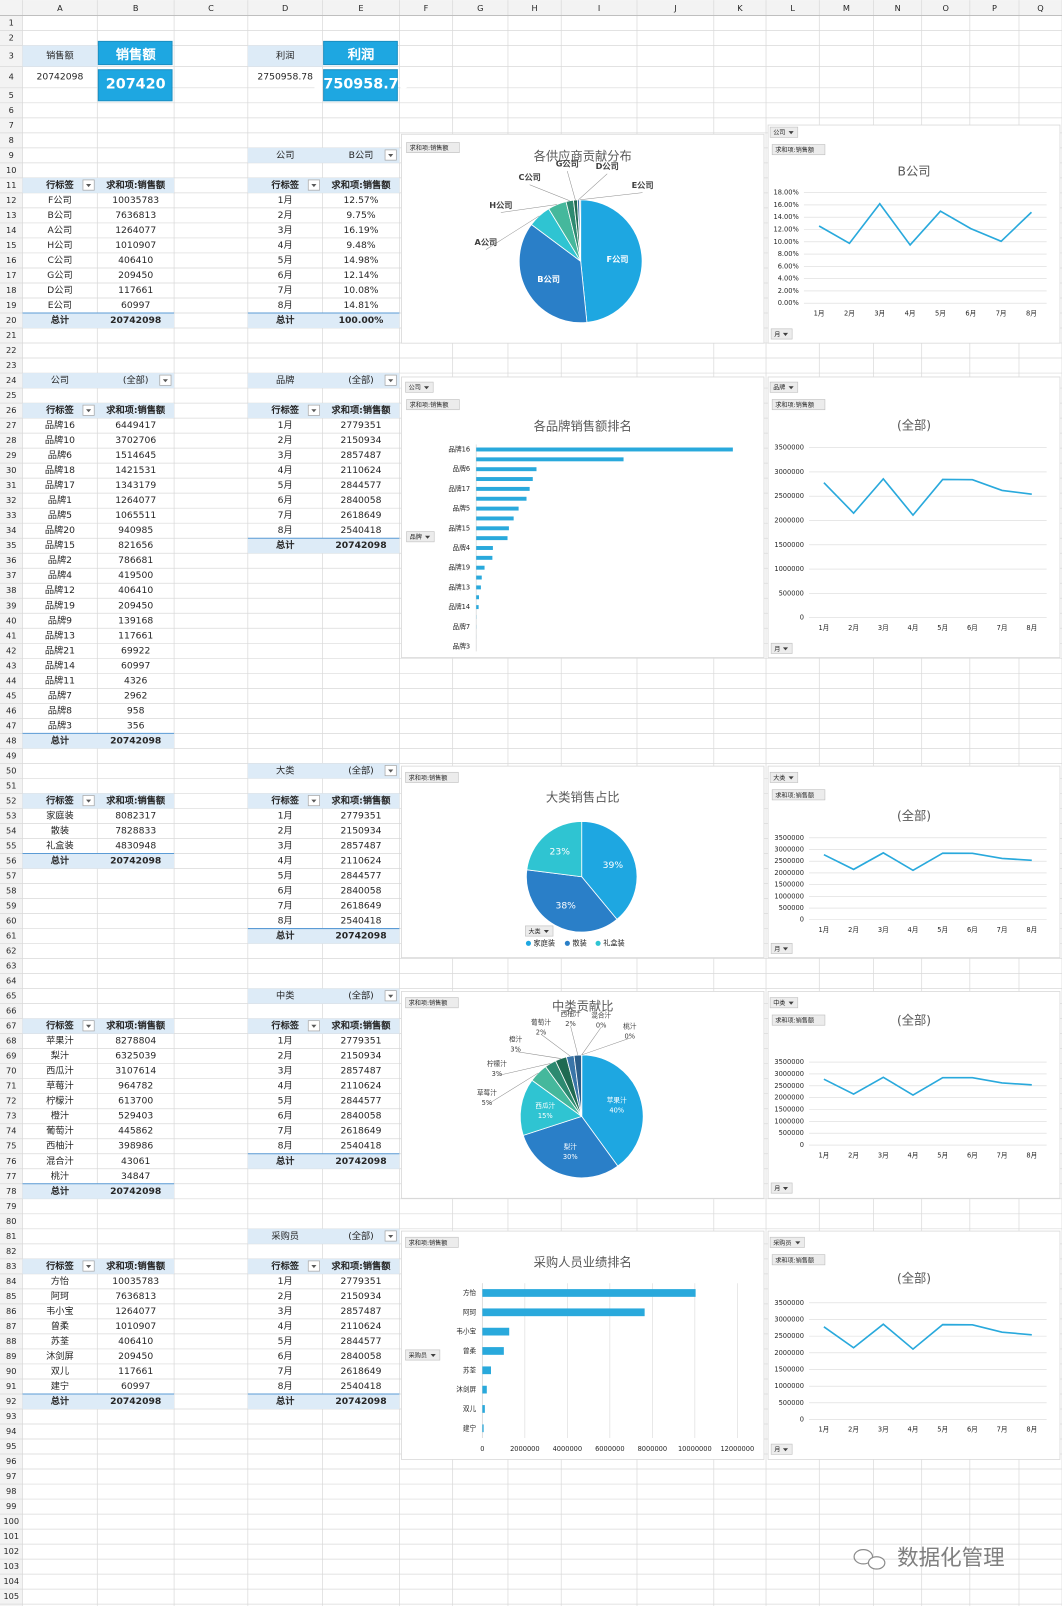  What do you see at coordinates (470, 1311) in the screenshot?
I see `y-tick-label: 阿珂` at bounding box center [470, 1311].